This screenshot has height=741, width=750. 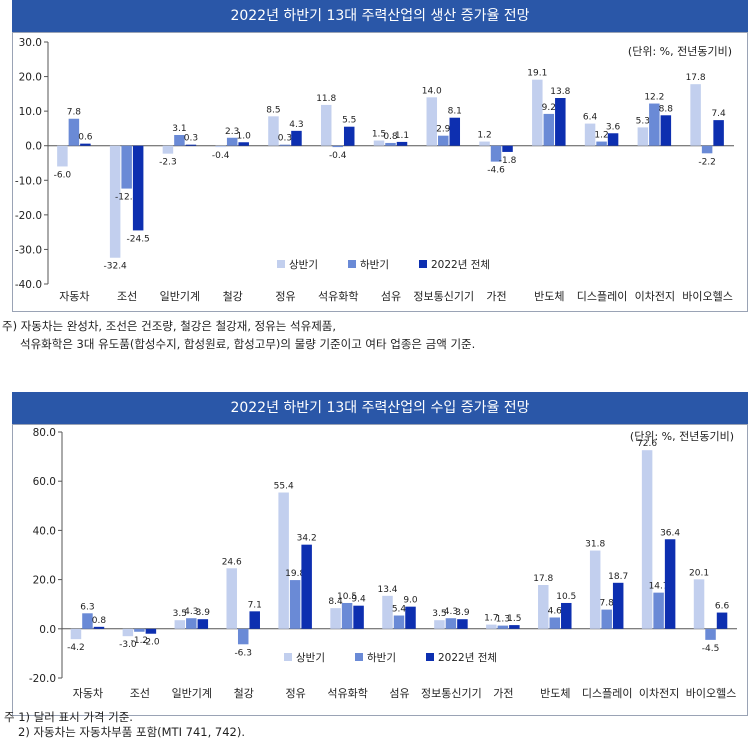 What do you see at coordinates (335, 602) in the screenshot?
I see `data-label: 8.4` at bounding box center [335, 602].